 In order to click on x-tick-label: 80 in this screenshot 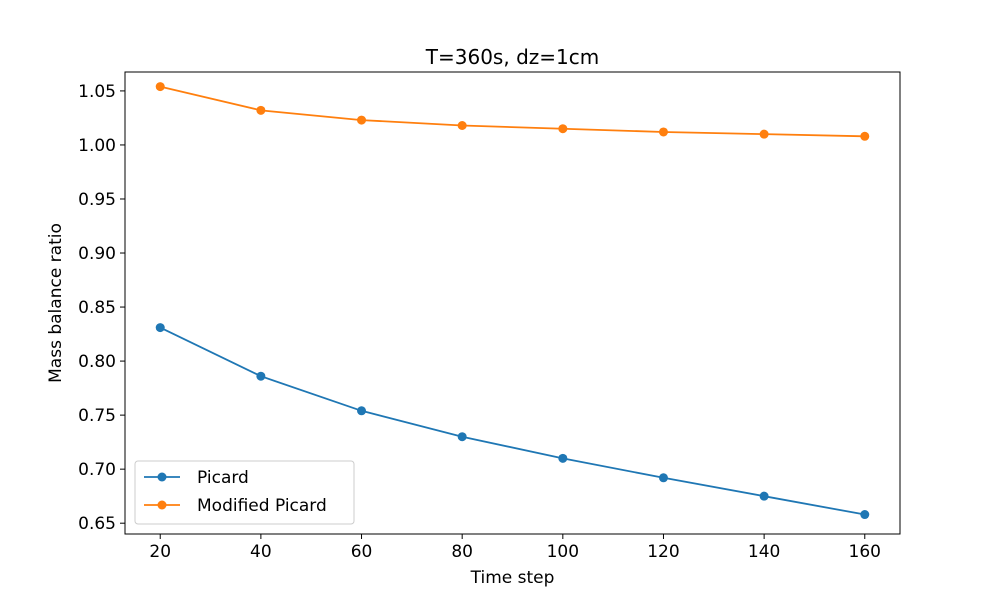, I will do `click(462, 552)`.